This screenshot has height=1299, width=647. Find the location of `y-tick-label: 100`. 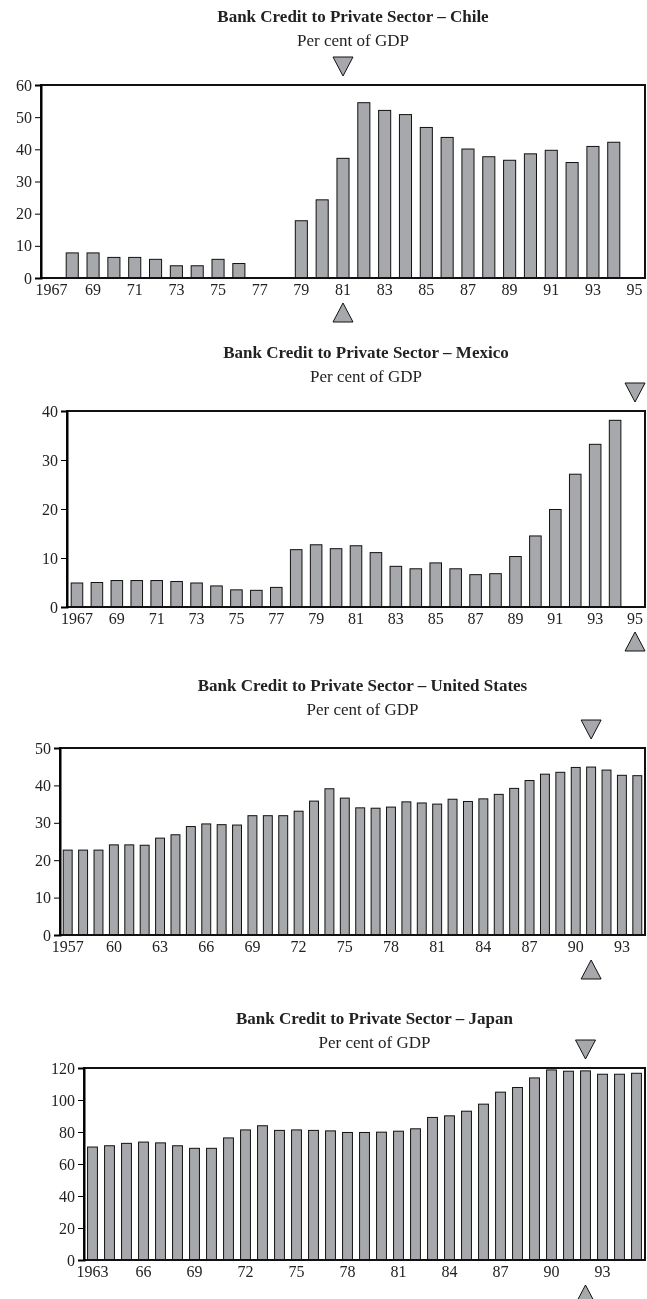

y-tick-label: 100 is located at coordinates (63, 1100).